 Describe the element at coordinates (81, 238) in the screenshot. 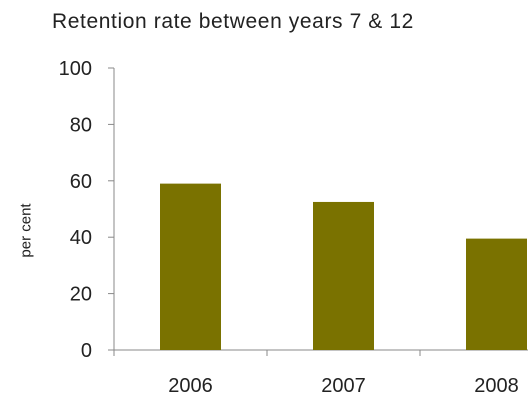

I see `y-tick-label: 40` at that location.